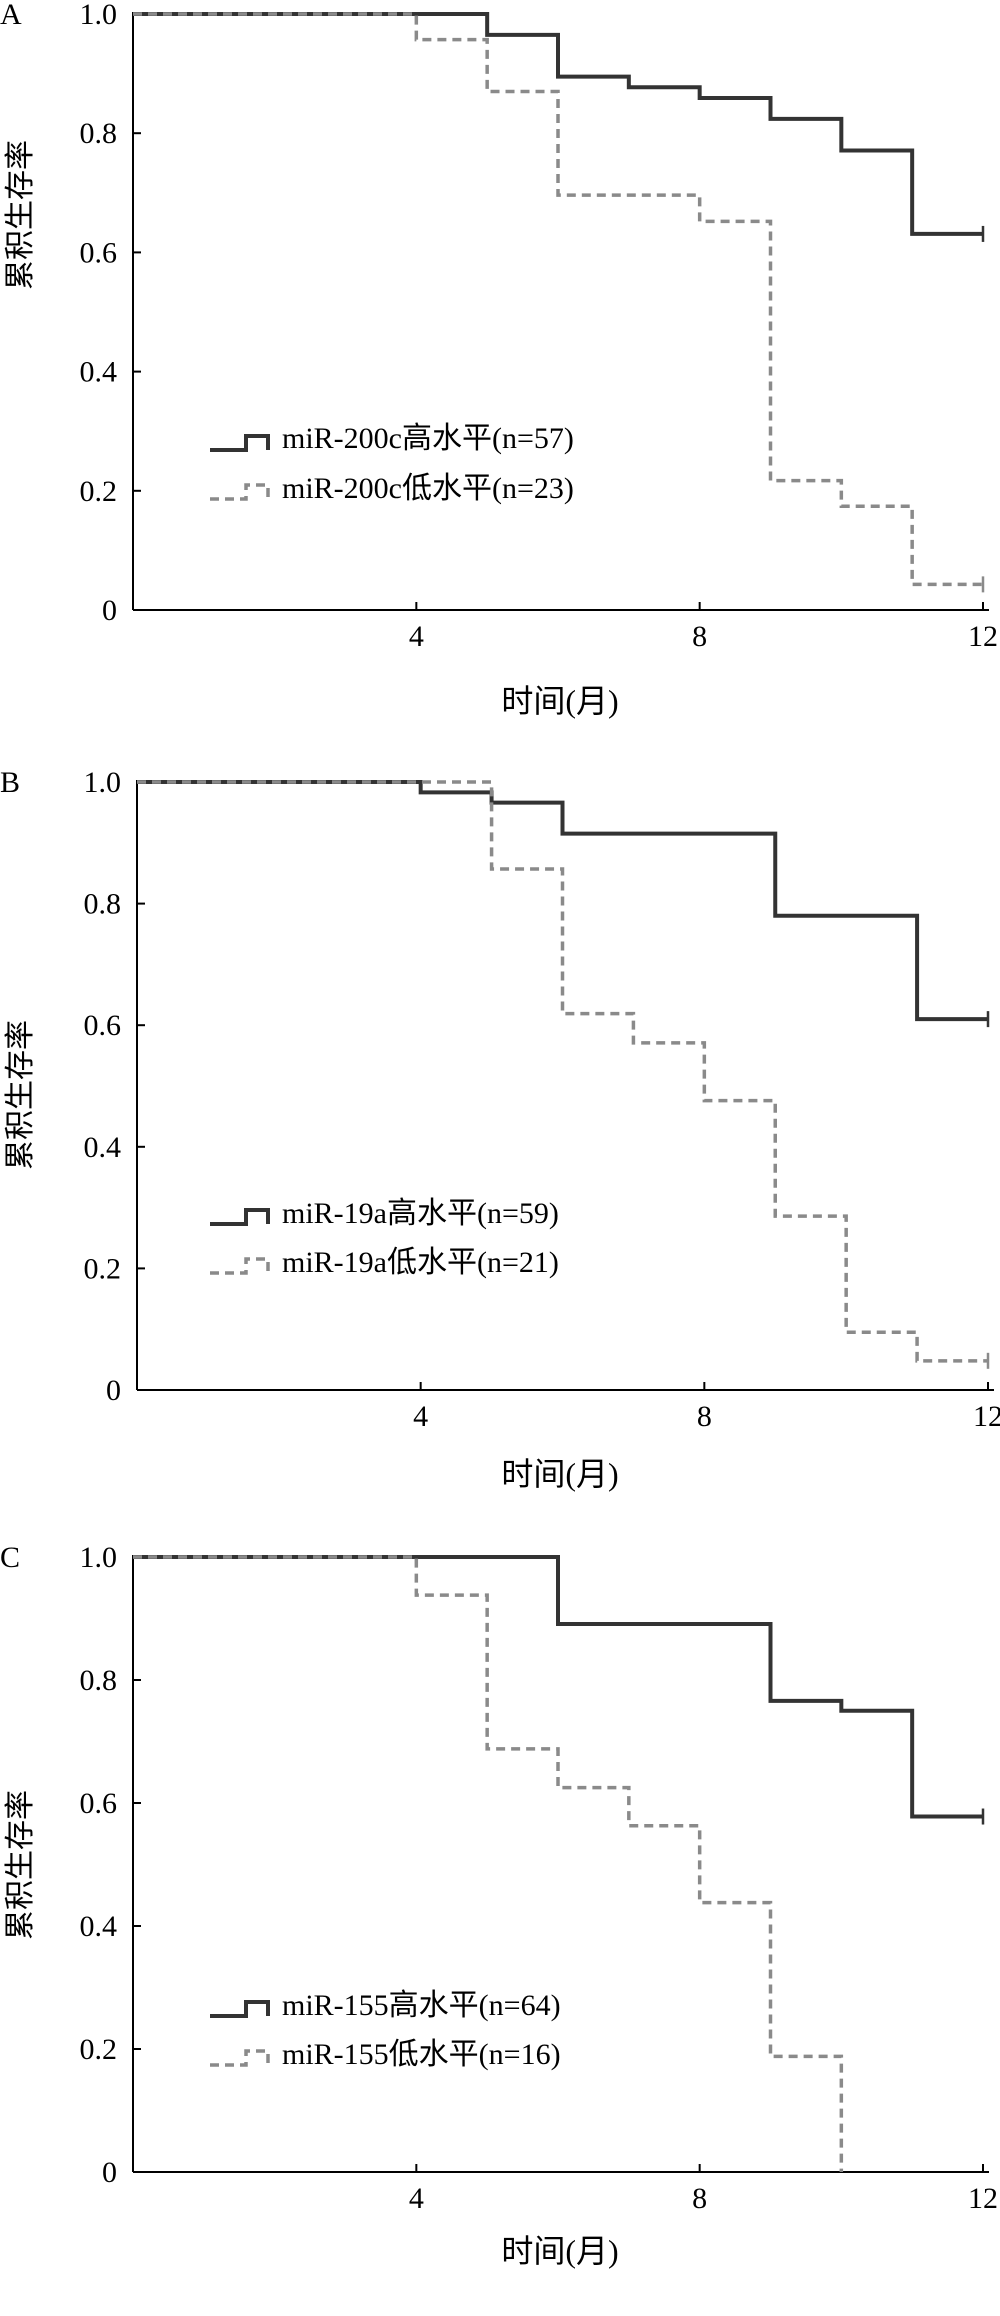 This screenshot has height=2316, width=1000. I want to click on panel-letter: A, so click(11, 15).